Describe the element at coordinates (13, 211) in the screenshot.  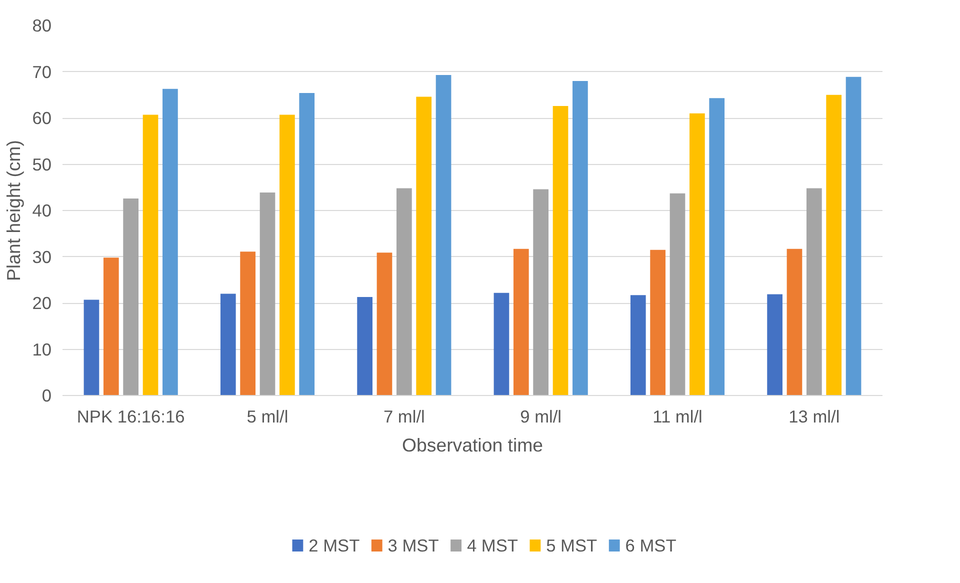
I see `y-axis-title: Plant height (cm)` at that location.